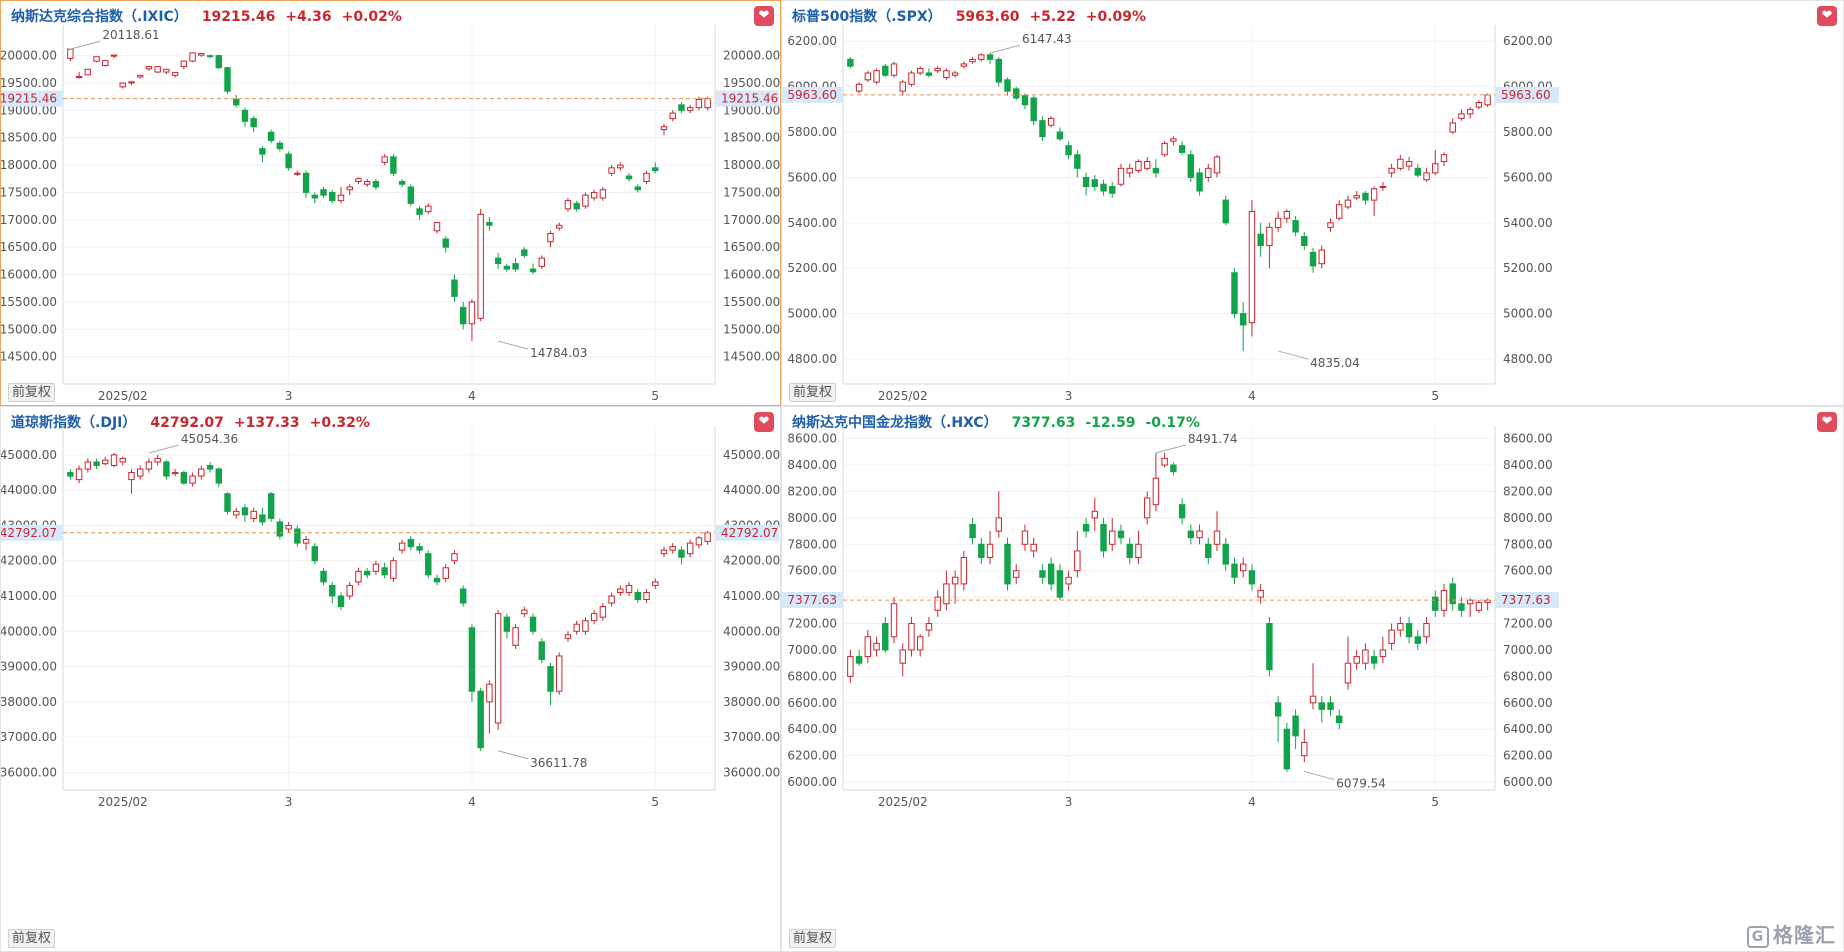 This screenshot has width=1844, height=952. I want to click on current-price-tag-left, so click(32, 98).